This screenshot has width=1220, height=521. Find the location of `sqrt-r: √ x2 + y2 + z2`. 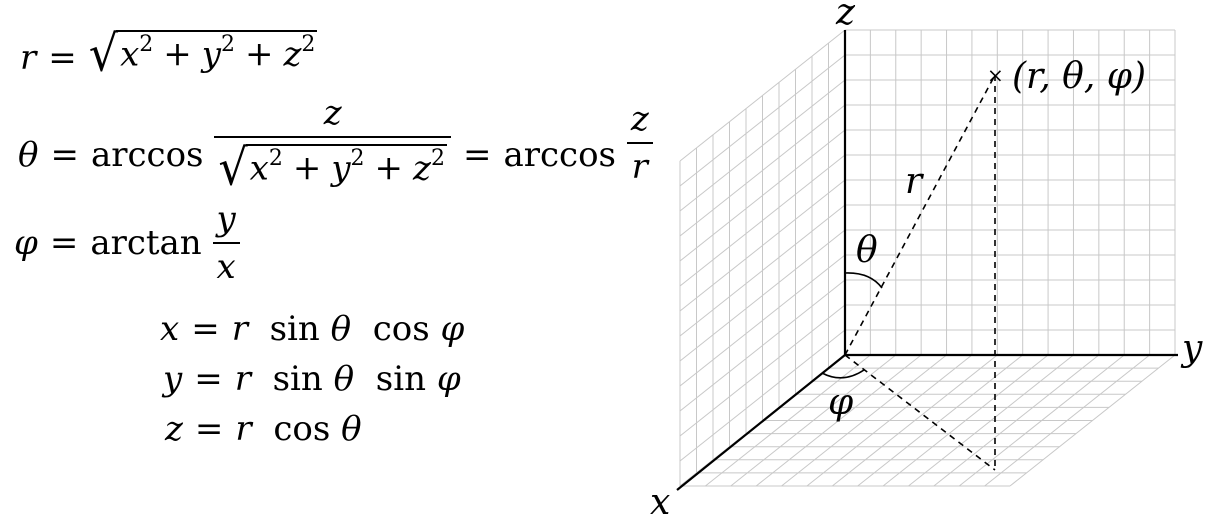

sqrt-r: √ x2 + y2 + z2 is located at coordinates (203, 53).